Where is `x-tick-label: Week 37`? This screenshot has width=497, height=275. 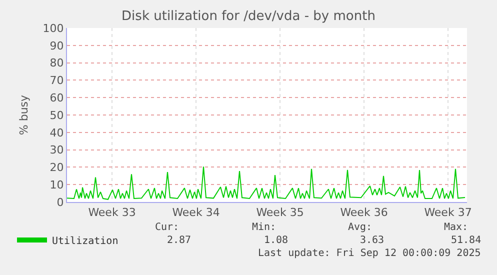 x-tick-label: Week 37 is located at coordinates (448, 213).